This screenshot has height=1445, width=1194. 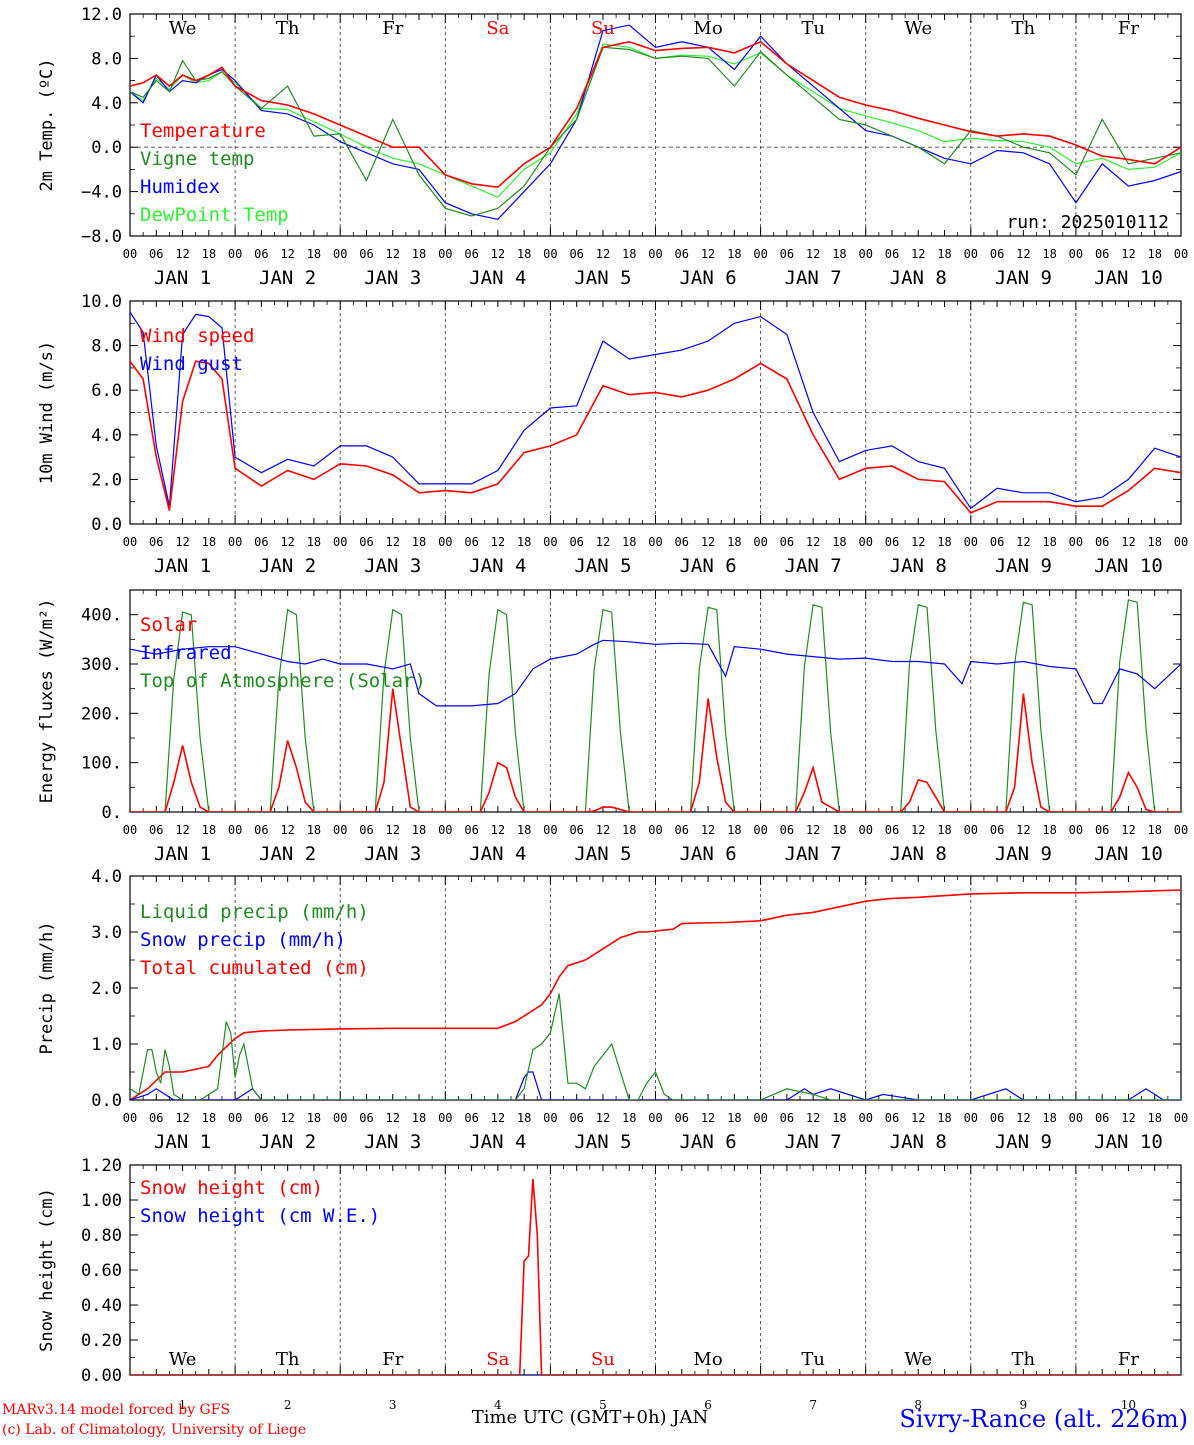 I want to click on weekday-label: Fr, so click(x=1128, y=1359).